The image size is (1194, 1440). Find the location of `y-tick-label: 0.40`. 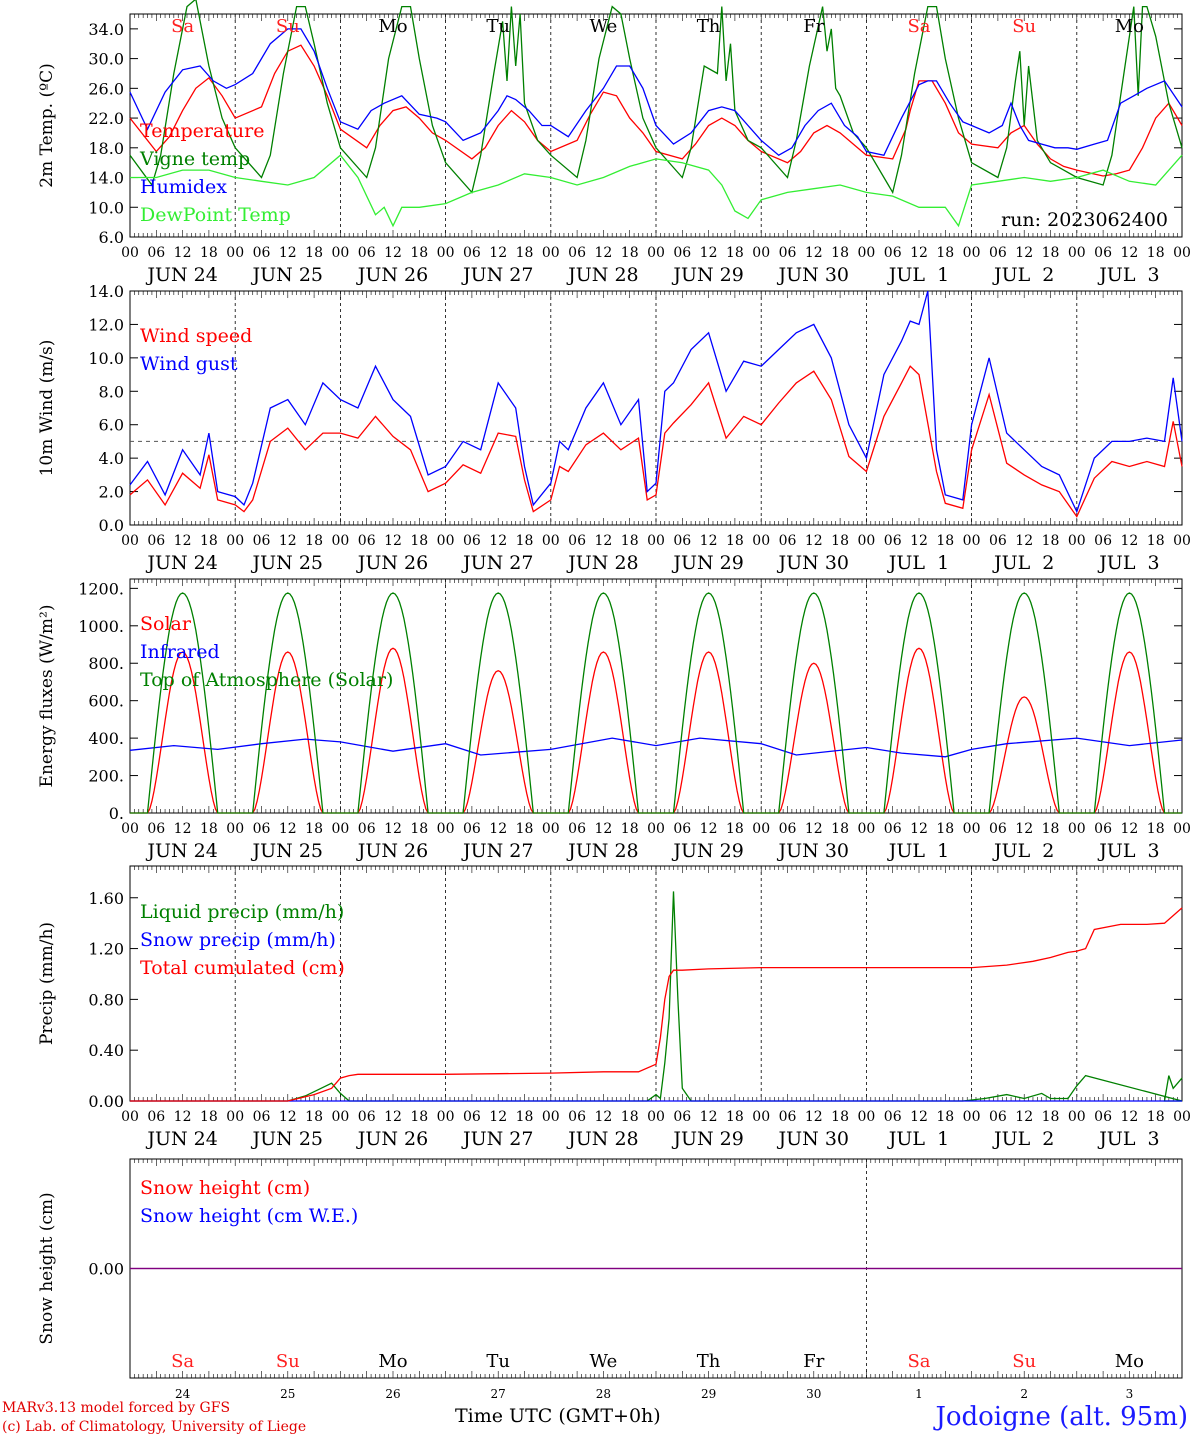

y-tick-label: 0.40 is located at coordinates (106, 1050).